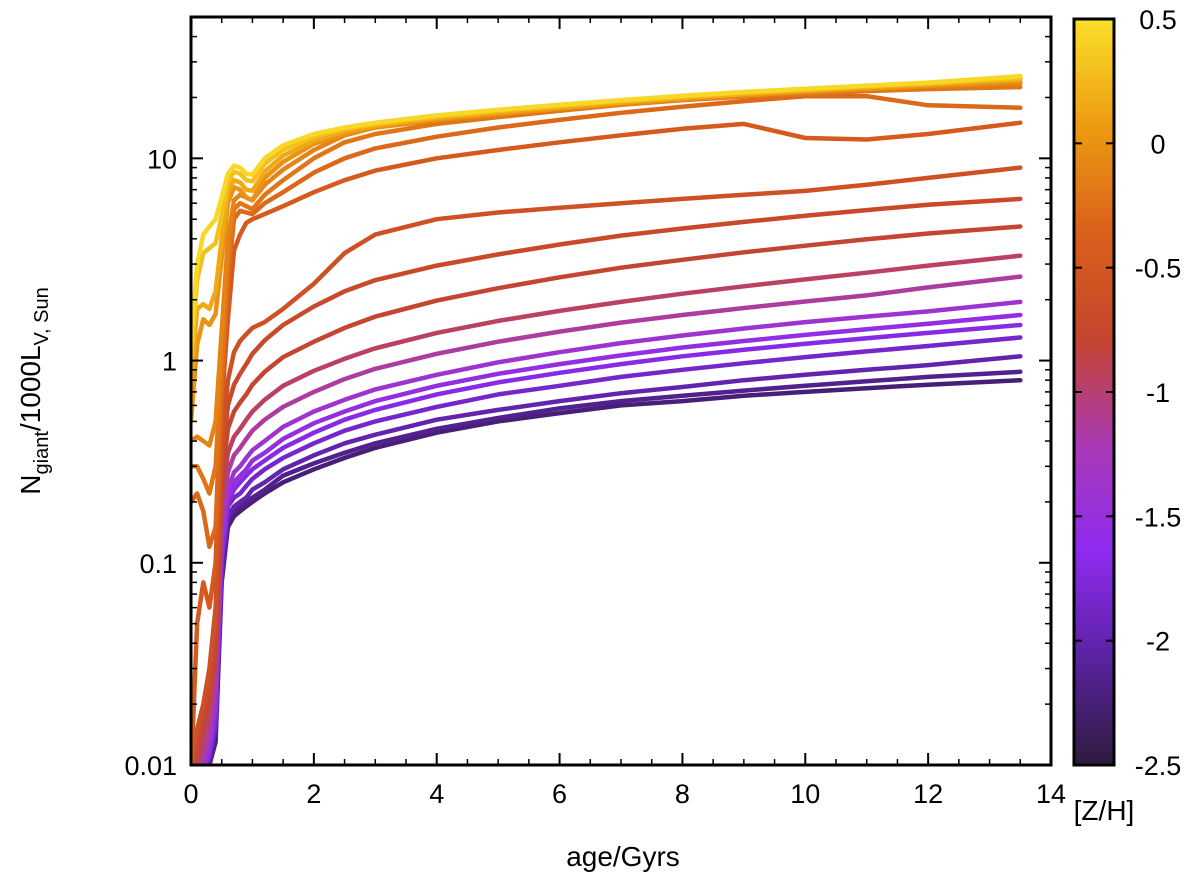  I want to click on colorbar-tick-label: 0.5, so click(1158, 20).